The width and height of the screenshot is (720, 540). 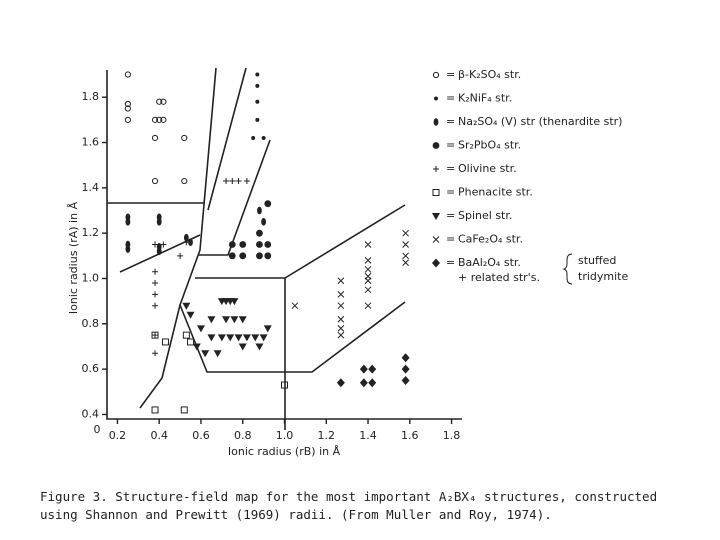 What do you see at coordinates (91, 277) in the screenshot?
I see `y-tick-label: 1.0` at bounding box center [91, 277].